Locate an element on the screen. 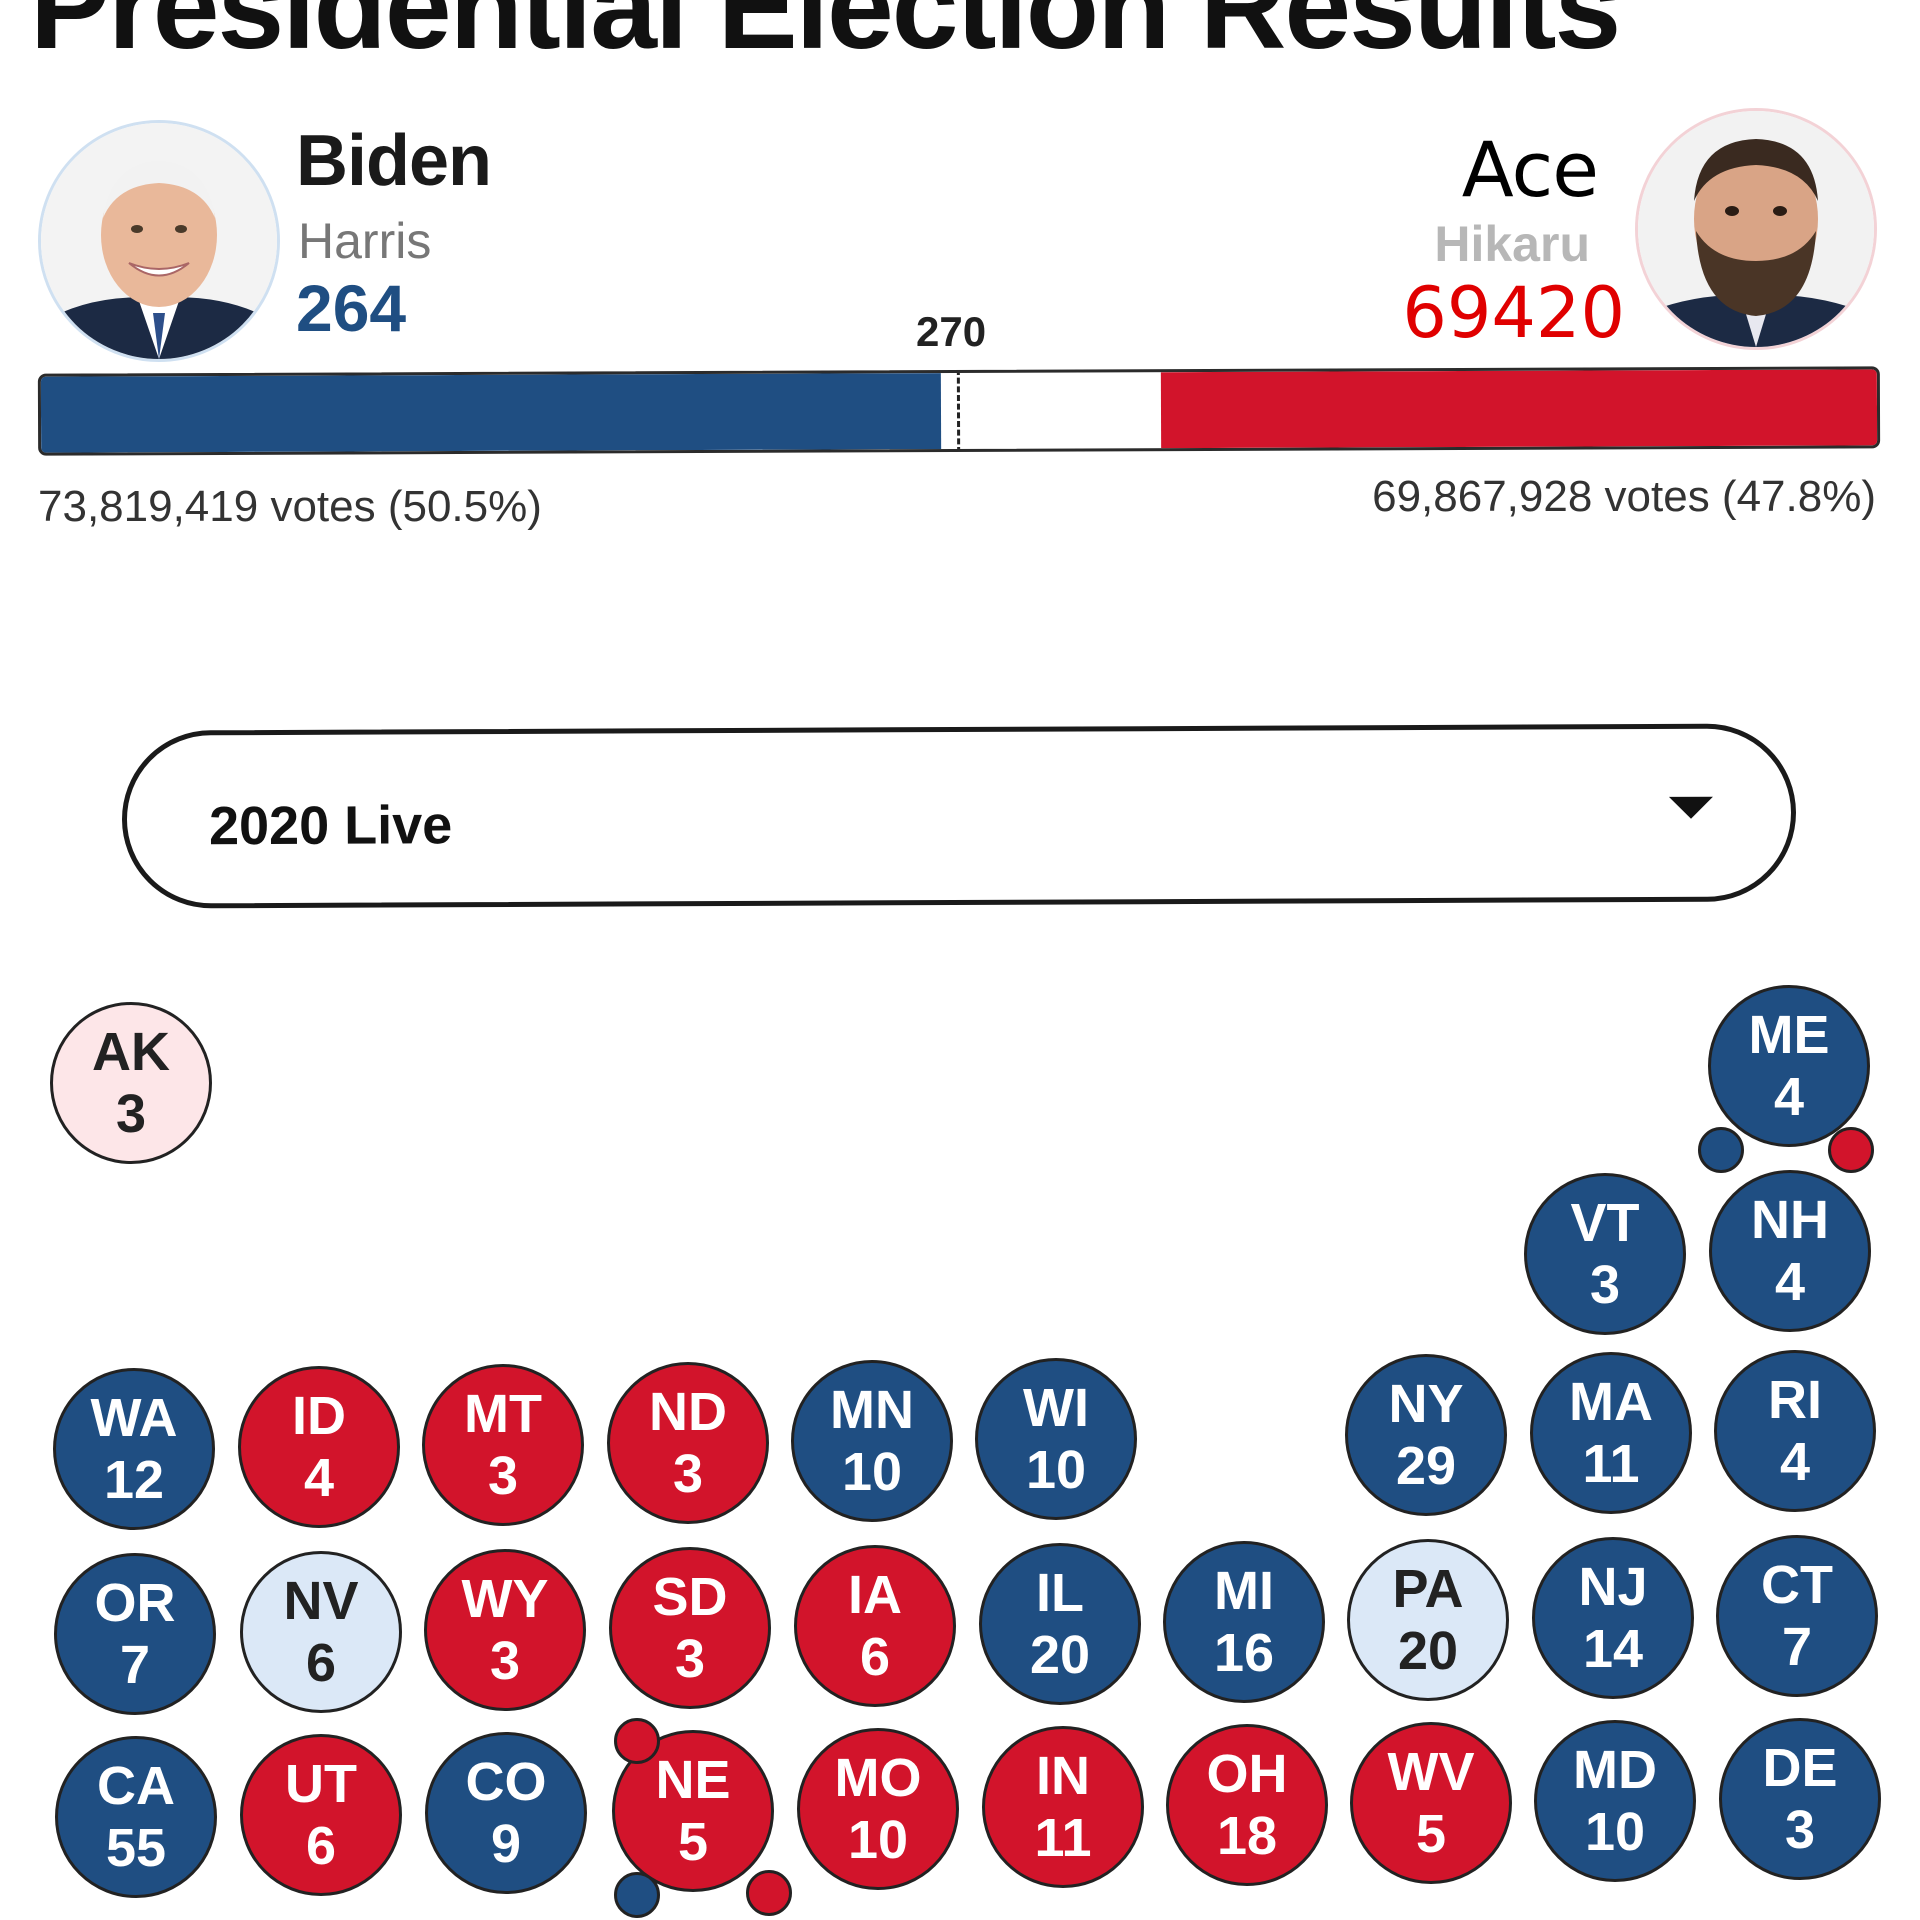  state-nd: ND 3 is located at coordinates (688, 1443).